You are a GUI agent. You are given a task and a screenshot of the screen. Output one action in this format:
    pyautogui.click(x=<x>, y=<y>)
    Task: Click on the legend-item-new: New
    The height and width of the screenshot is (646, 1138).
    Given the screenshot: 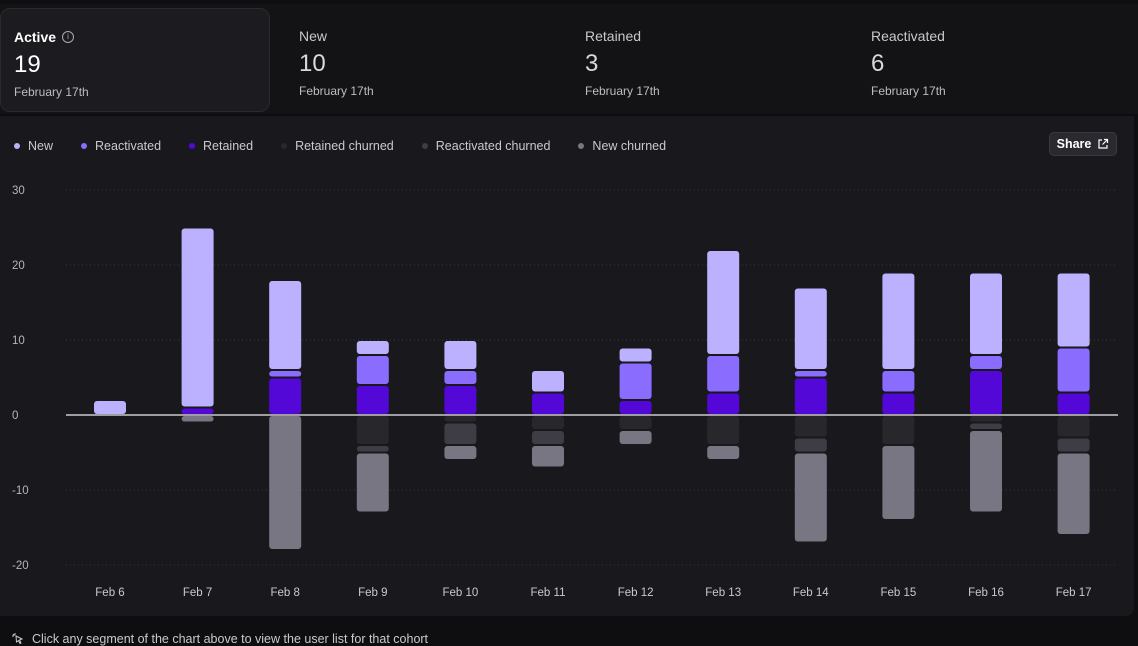 What is the action you would take?
    pyautogui.click(x=33, y=146)
    